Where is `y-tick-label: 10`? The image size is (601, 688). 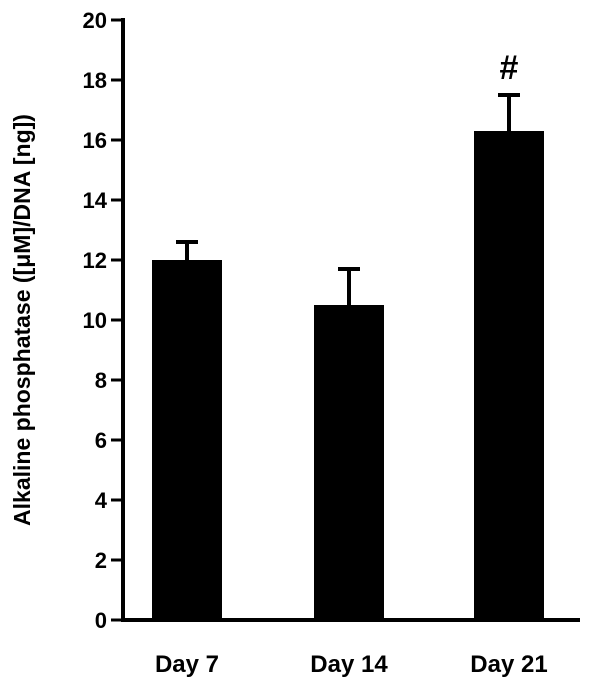
y-tick-label: 10 is located at coordinates (95, 320).